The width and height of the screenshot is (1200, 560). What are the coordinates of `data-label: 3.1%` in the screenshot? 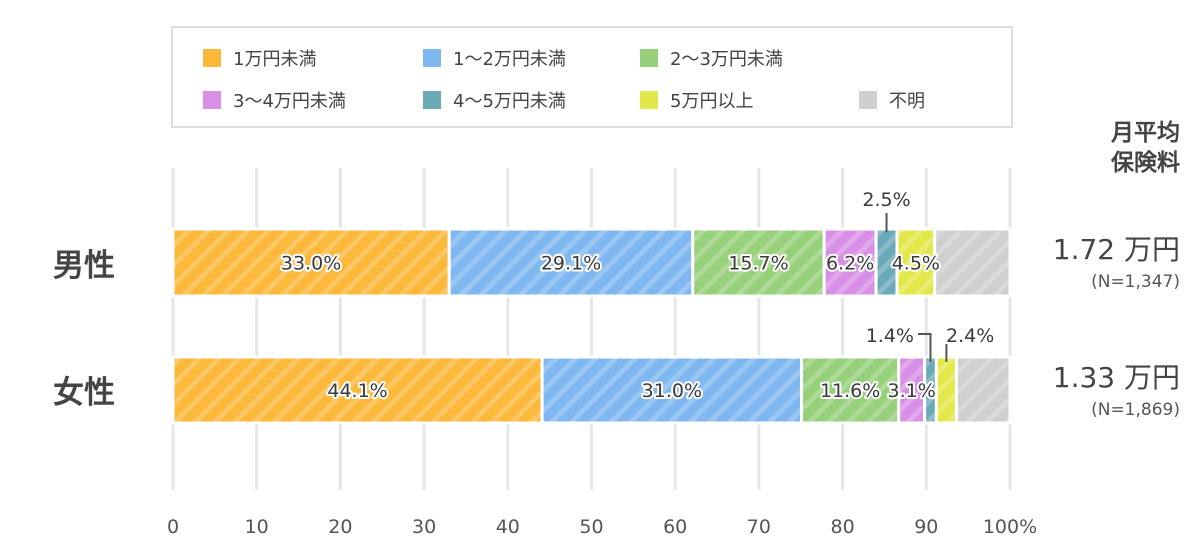 It's located at (912, 391).